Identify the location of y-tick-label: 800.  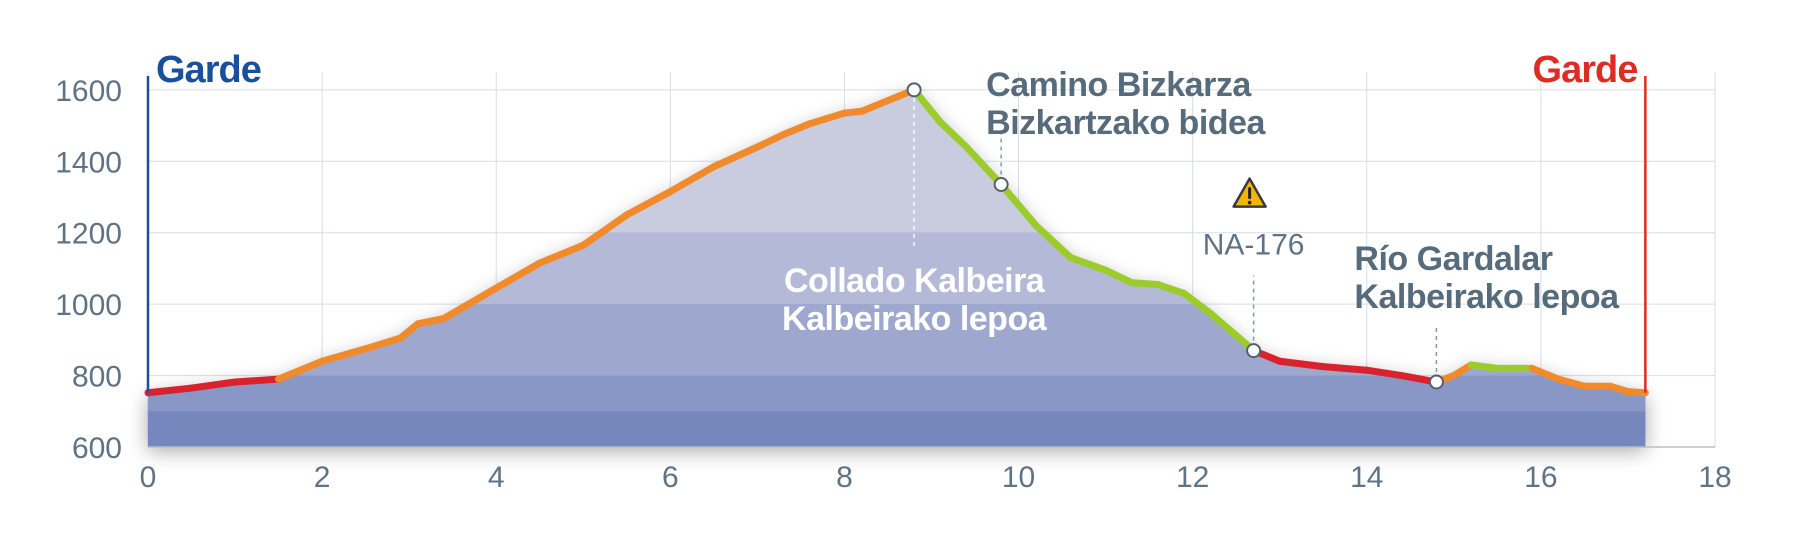
(97, 377).